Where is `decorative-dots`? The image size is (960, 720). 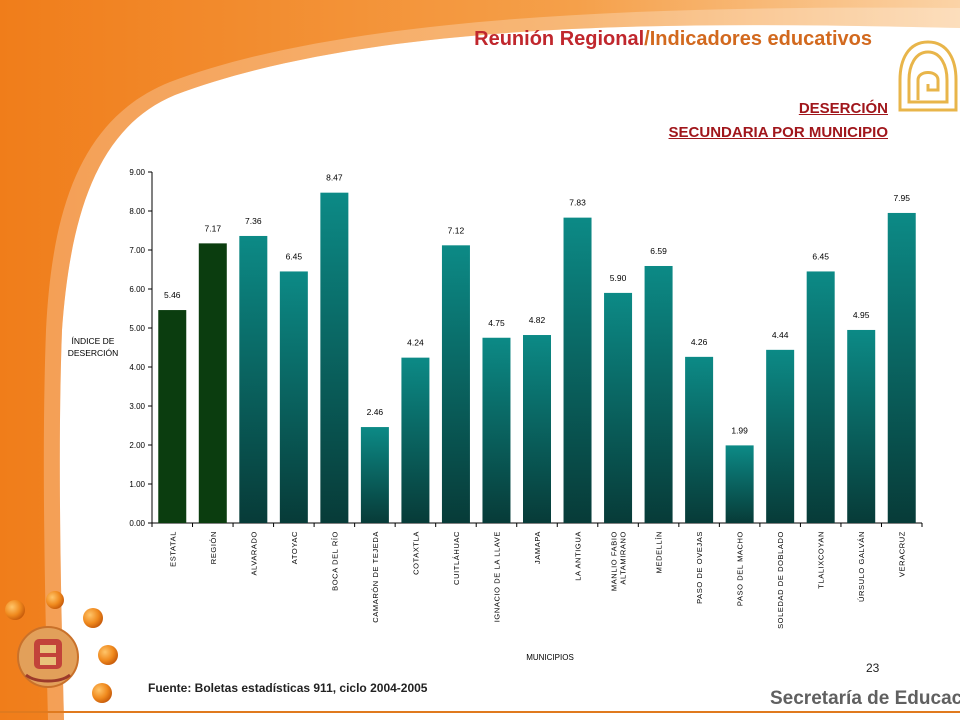 decorative-dots is located at coordinates (61, 647).